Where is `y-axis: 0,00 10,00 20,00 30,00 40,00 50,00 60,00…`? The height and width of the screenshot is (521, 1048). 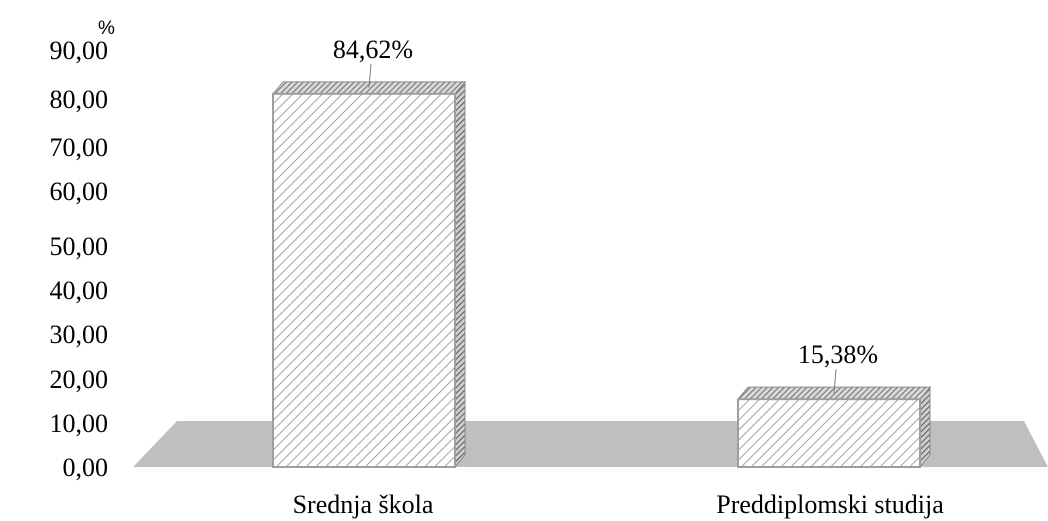 y-axis: 0,00 10,00 20,00 30,00 40,00 50,00 60,00… is located at coordinates (83, 250).